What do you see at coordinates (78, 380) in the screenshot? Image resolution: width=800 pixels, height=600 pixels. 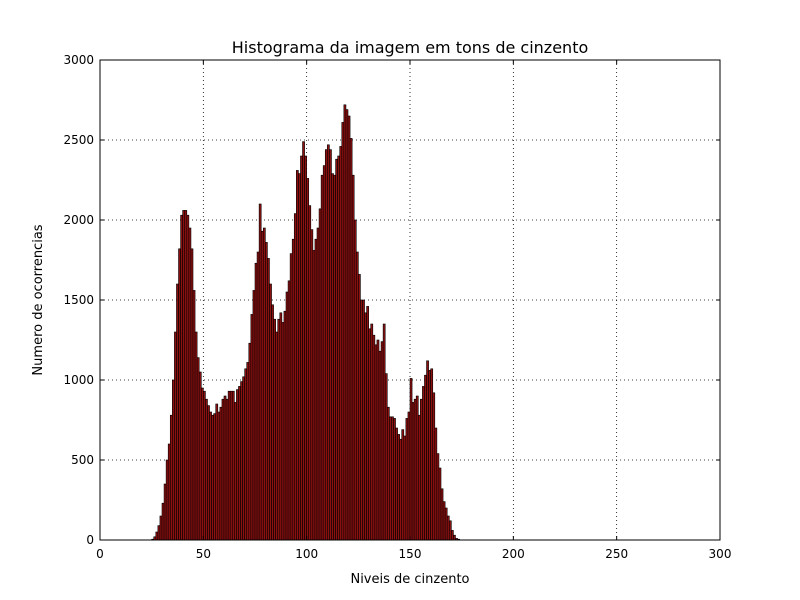 I see `y-tick-label: 1000` at bounding box center [78, 380].